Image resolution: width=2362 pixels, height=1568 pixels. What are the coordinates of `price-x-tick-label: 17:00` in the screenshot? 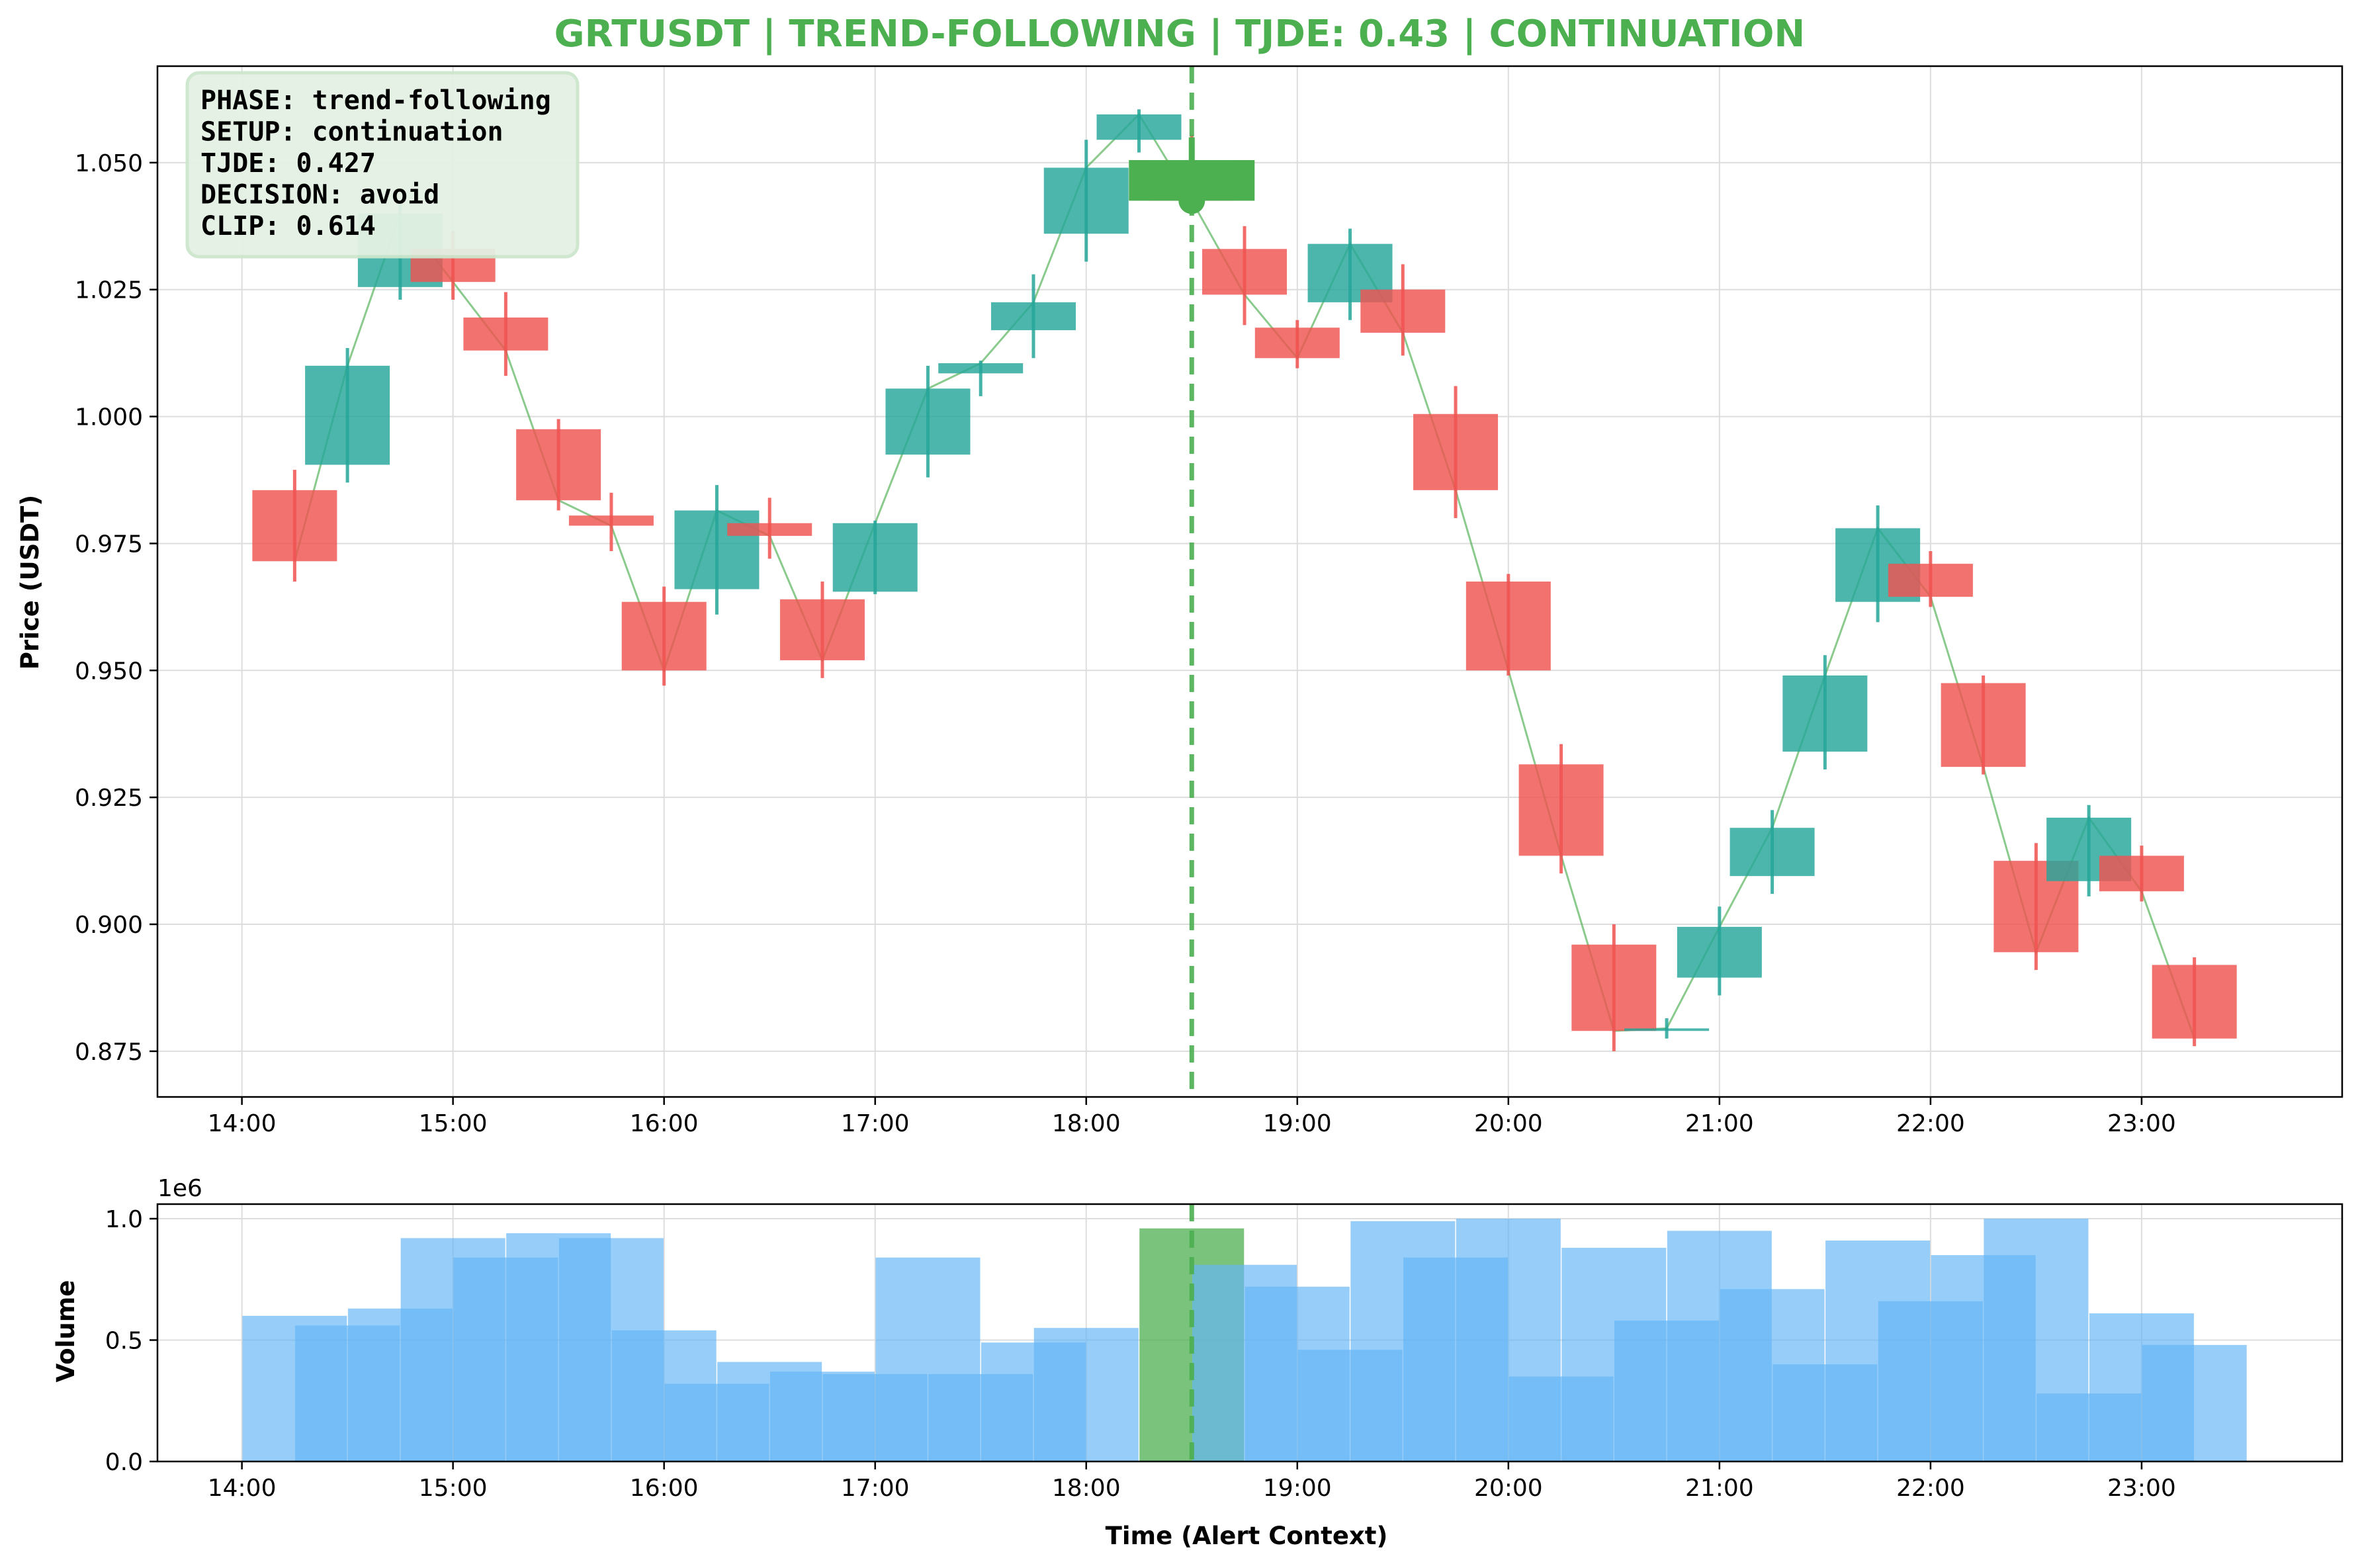 It's located at (875, 1124).